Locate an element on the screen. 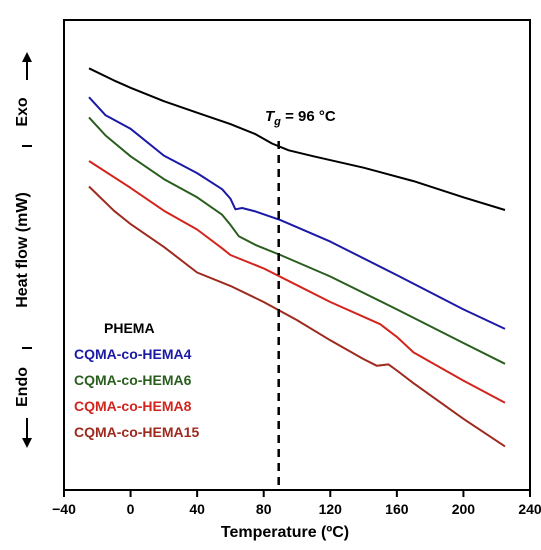 This screenshot has height=550, width=541. tg-symbol: T is located at coordinates (270, 116).